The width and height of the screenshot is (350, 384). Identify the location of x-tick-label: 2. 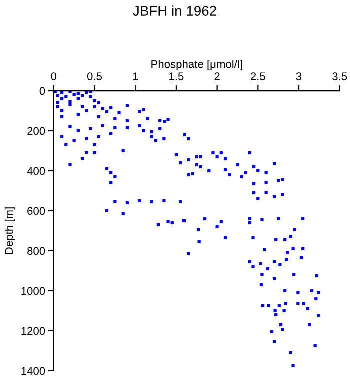
(217, 76).